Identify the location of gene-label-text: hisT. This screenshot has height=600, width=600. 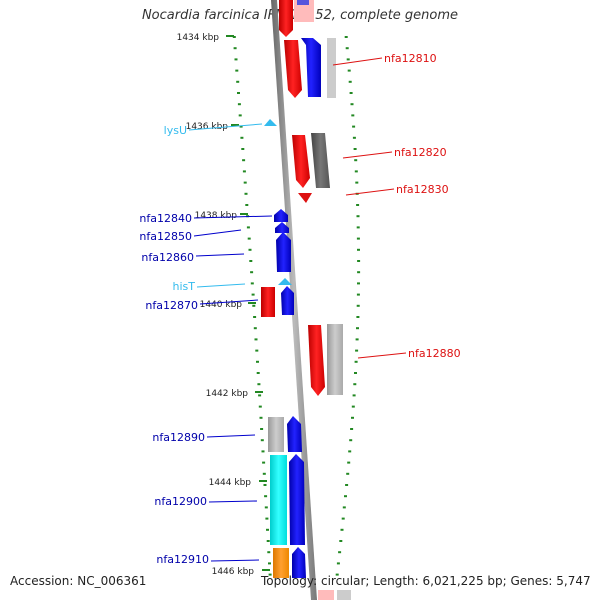
(184, 286).